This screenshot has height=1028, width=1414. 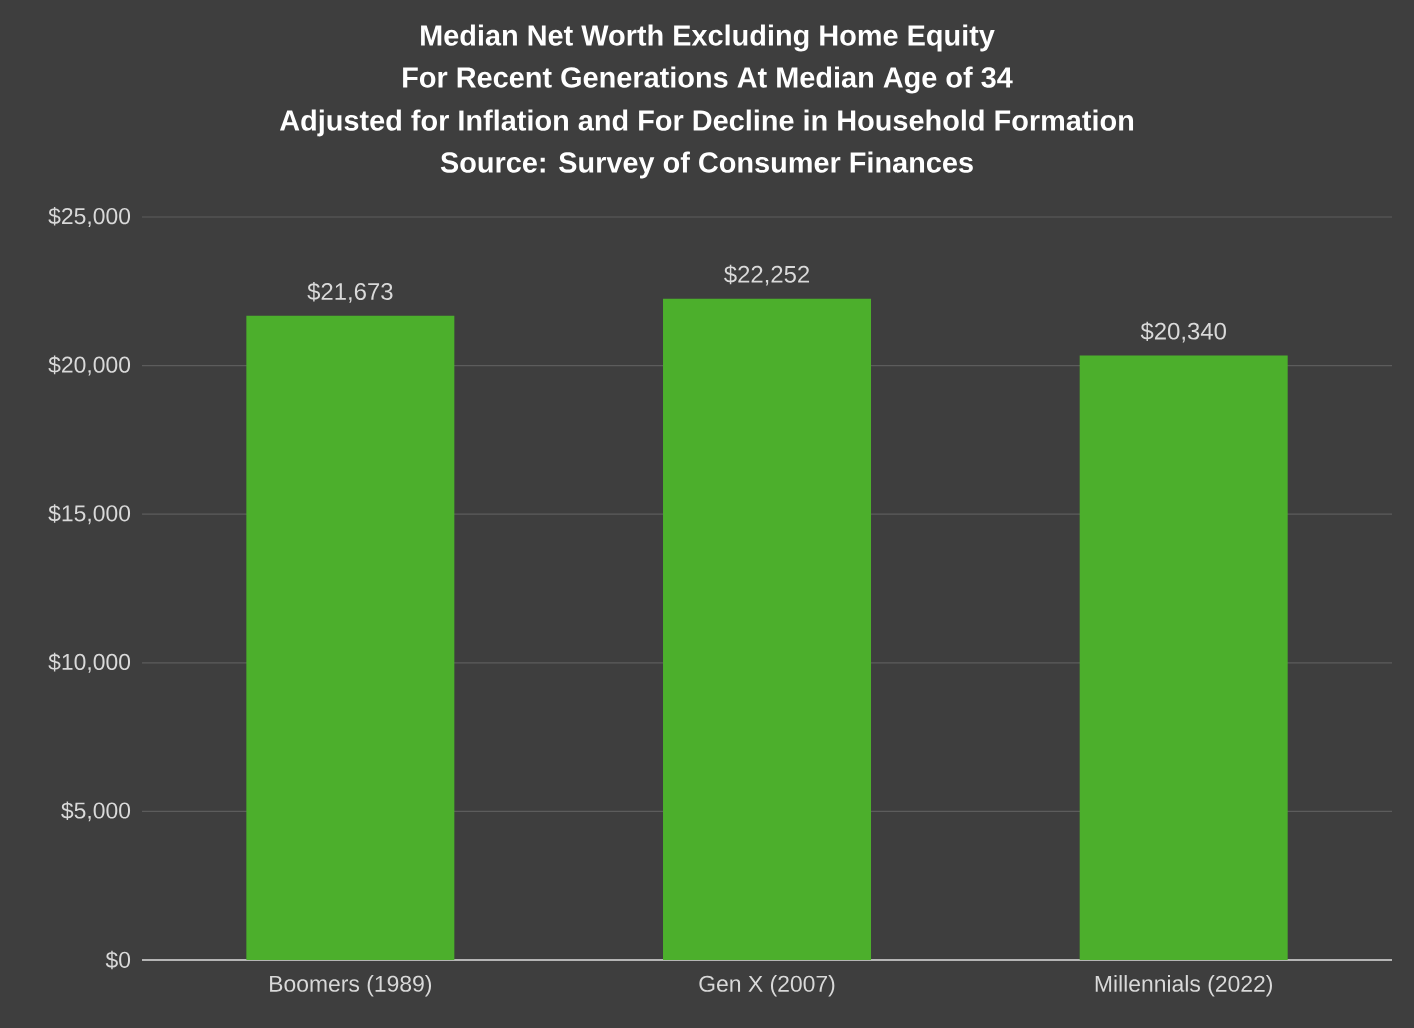 What do you see at coordinates (89, 217) in the screenshot?
I see `y-tick-label: $25,000` at bounding box center [89, 217].